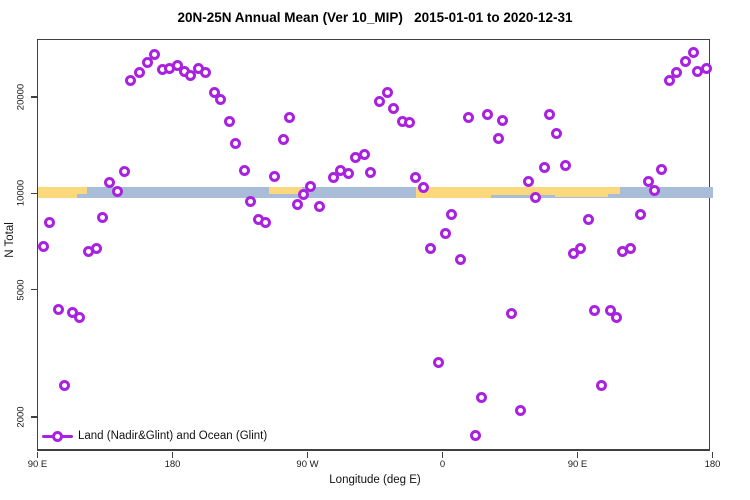 This screenshot has width=750, height=500. Describe the element at coordinates (21, 417) in the screenshot. I see `y-tick-label: 2000` at that location.